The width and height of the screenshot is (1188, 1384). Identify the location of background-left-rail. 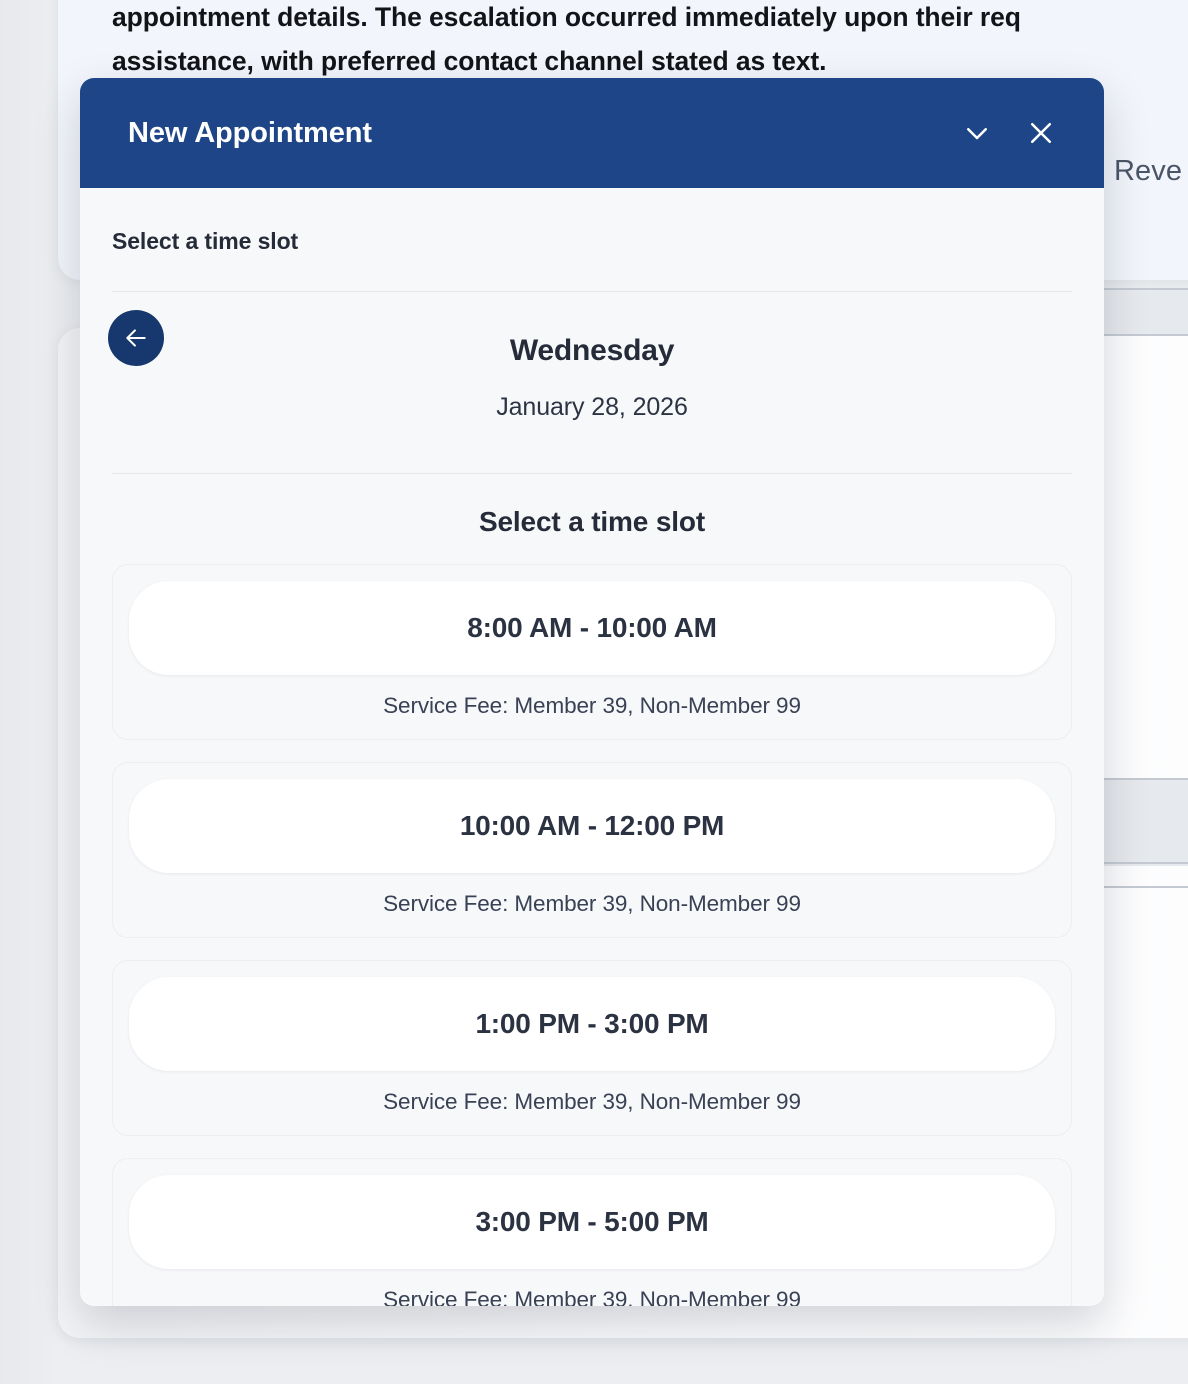
(30, 692).